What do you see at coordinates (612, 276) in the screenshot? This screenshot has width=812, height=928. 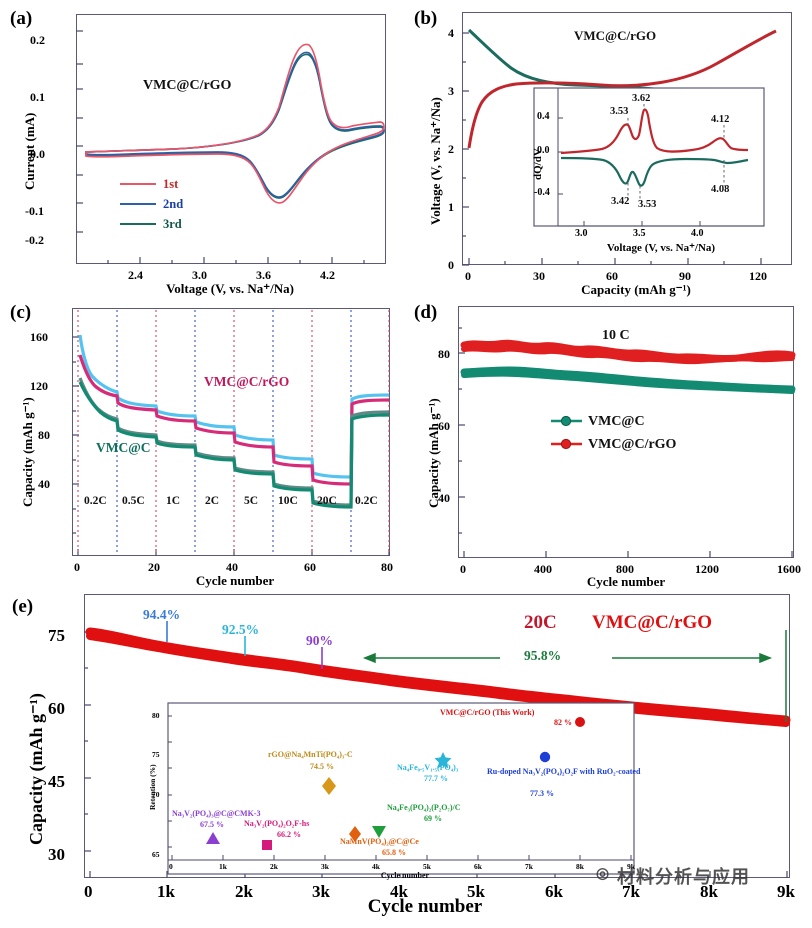 I see `panel-b-xtick-2: 60` at bounding box center [612, 276].